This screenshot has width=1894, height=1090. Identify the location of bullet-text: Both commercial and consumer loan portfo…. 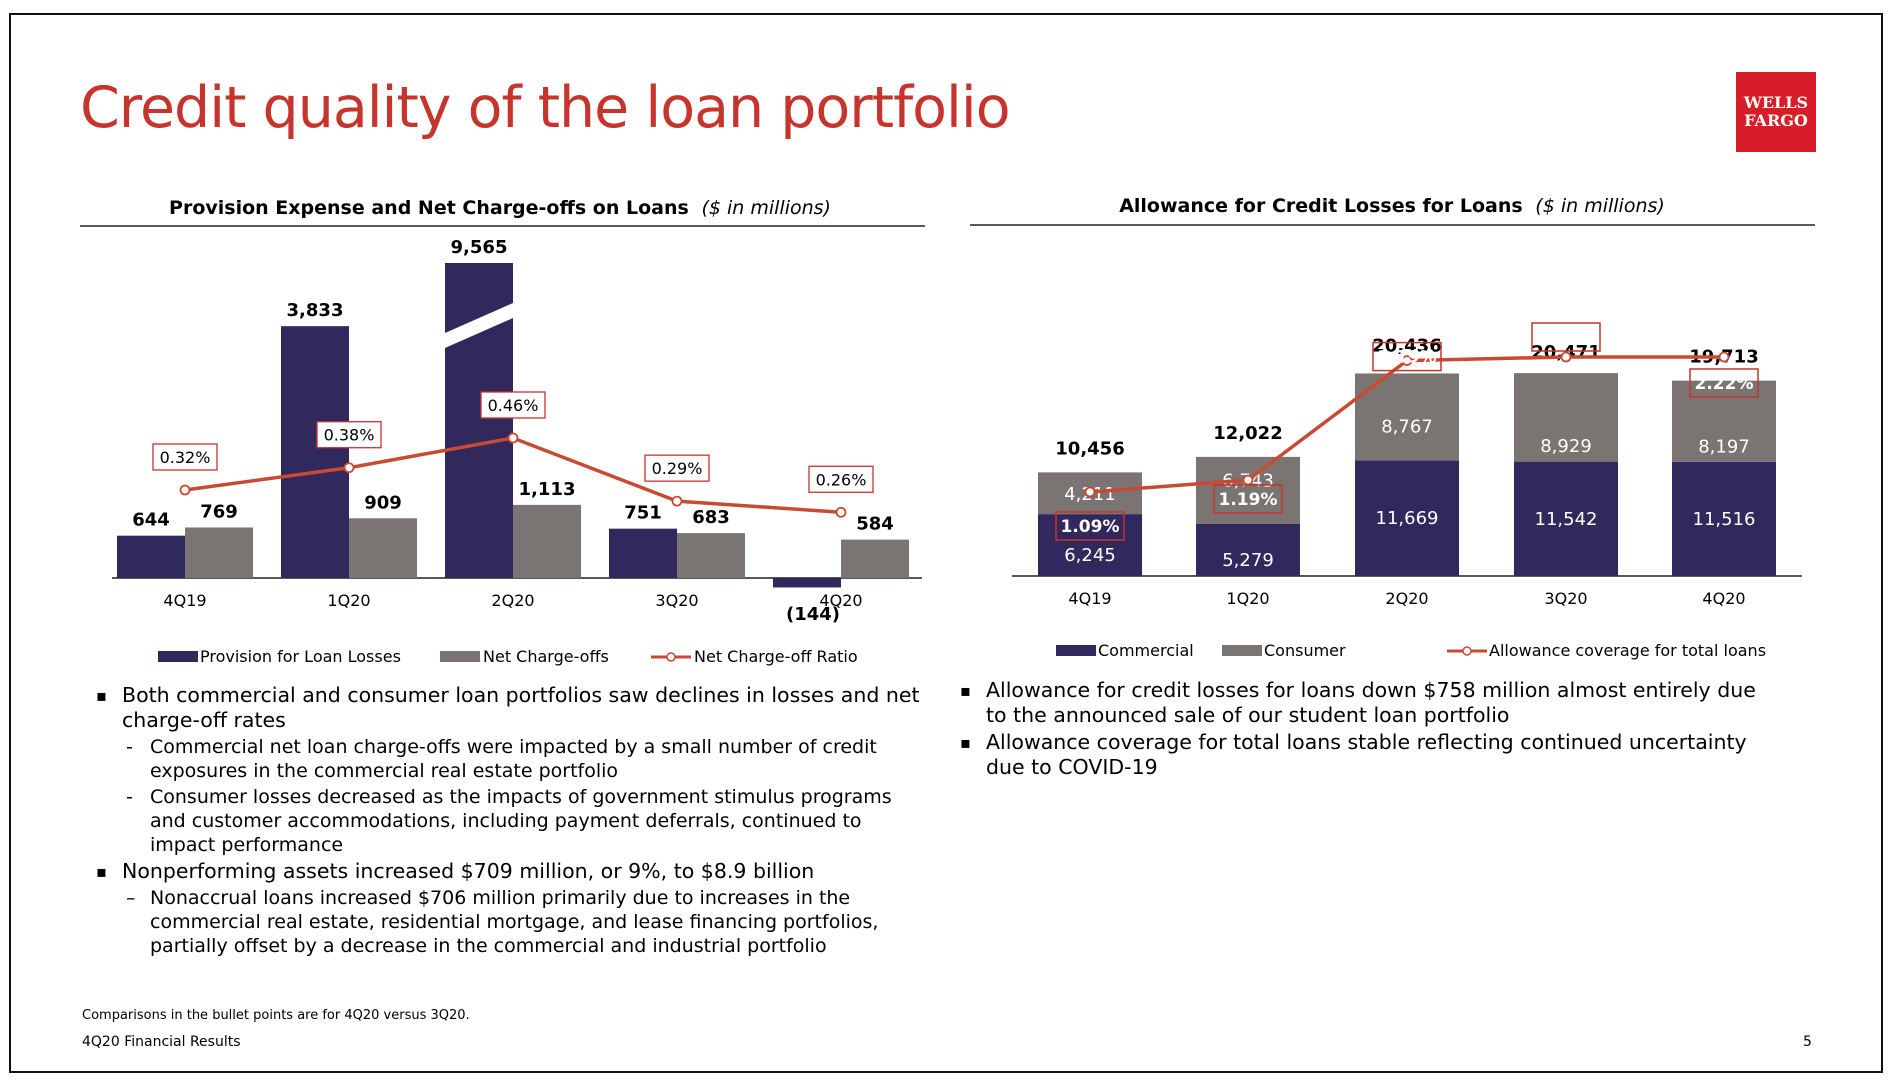
(521, 707).